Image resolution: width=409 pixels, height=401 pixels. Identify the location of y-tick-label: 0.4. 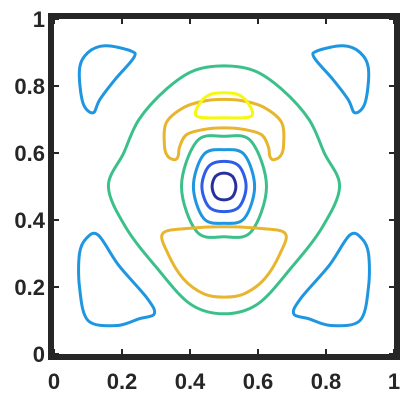
(29, 220).